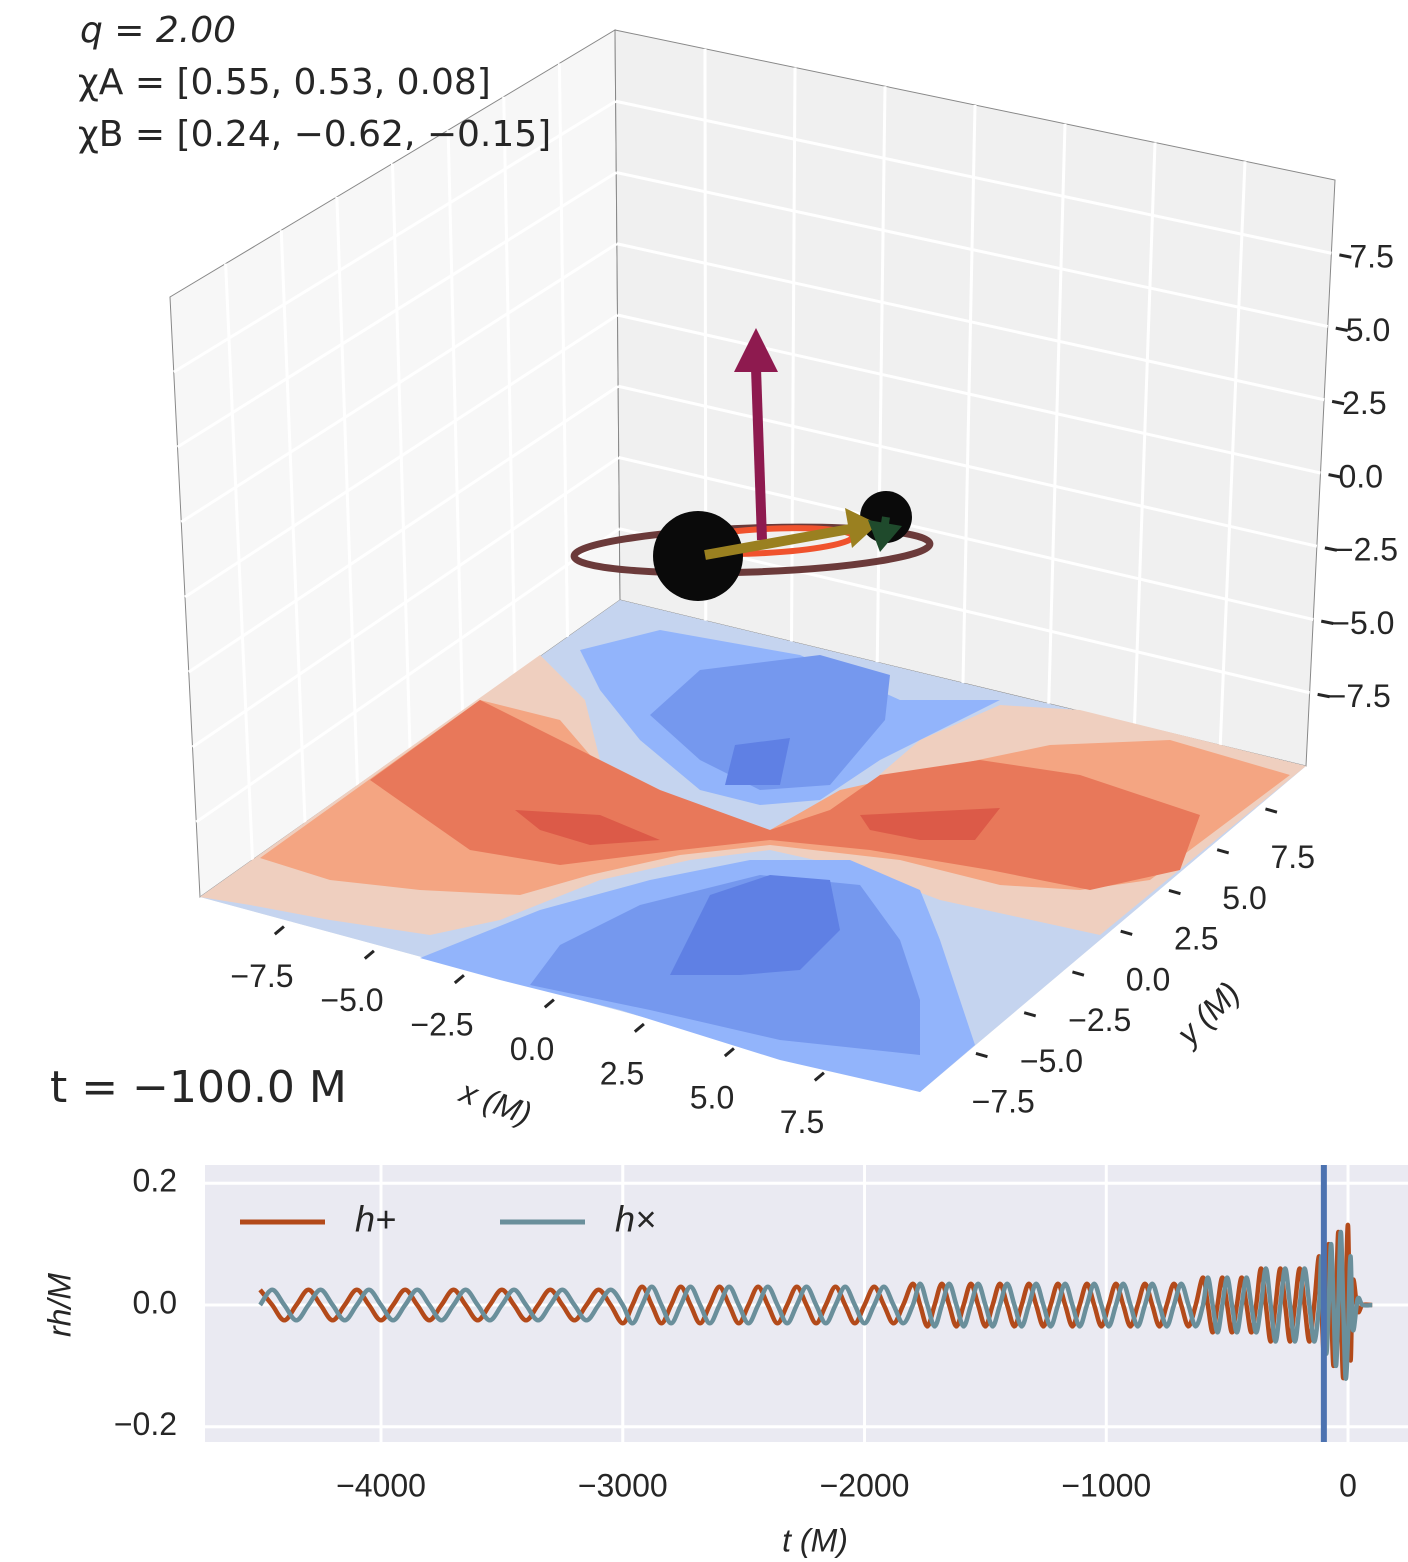  I want to click on z-tick-label: −7.5, so click(1359, 696).